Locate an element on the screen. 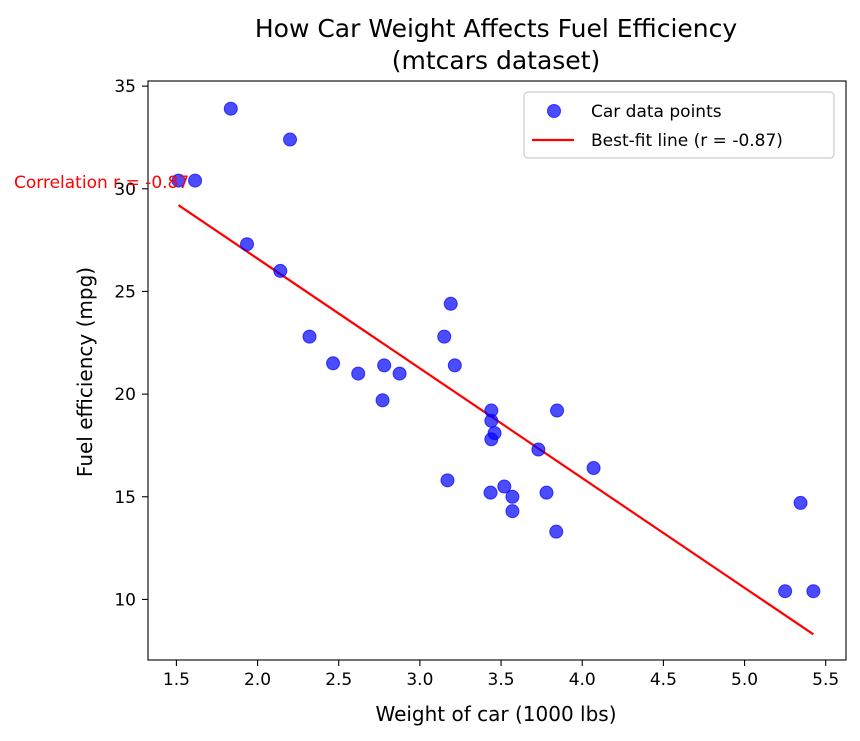 This screenshot has height=741, width=860. chart-title-line1: How Car Weight Affects Fuel Efficiency is located at coordinates (496, 28).